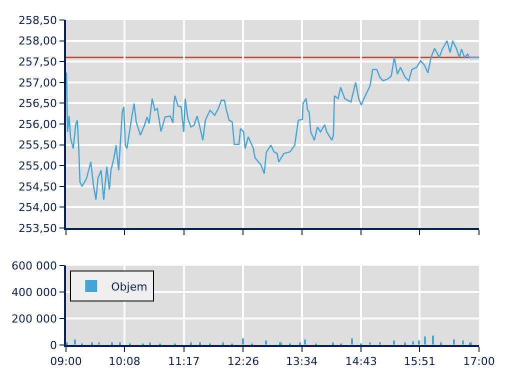 Image resolution: width=507 pixels, height=380 pixels. I want to click on y-tick-label: 254,00, so click(38, 207).